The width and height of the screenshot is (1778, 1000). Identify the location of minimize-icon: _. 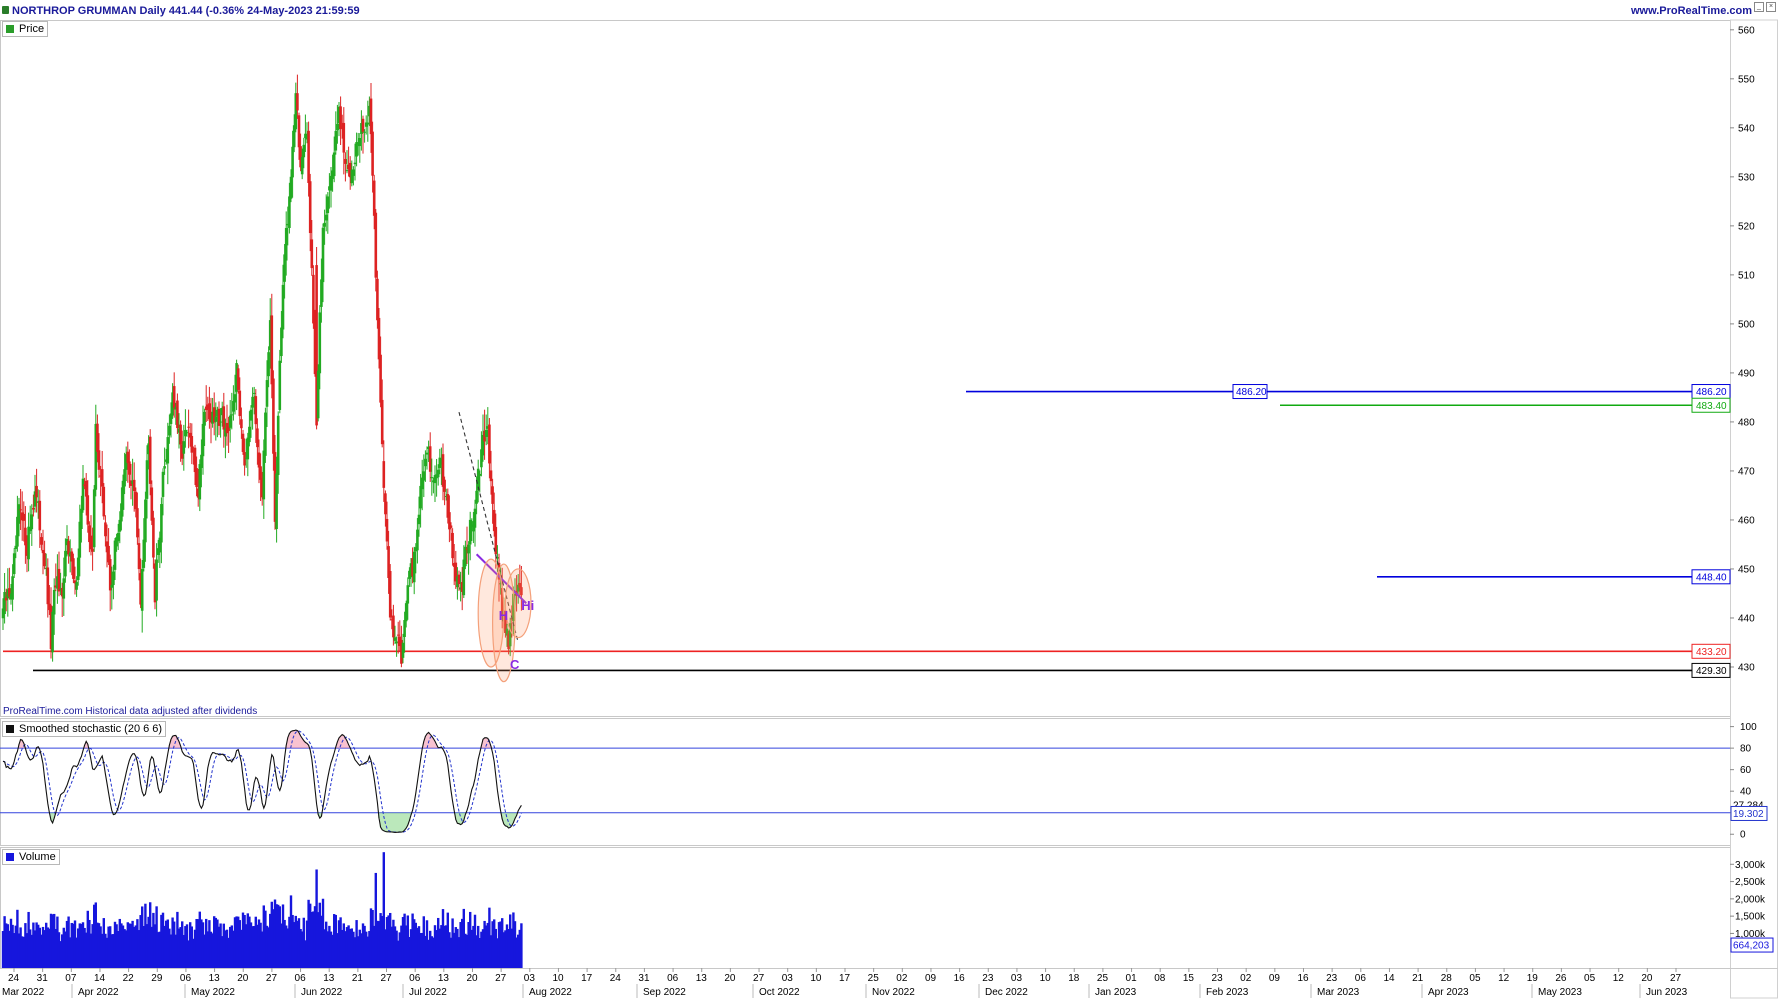
(1759, 7).